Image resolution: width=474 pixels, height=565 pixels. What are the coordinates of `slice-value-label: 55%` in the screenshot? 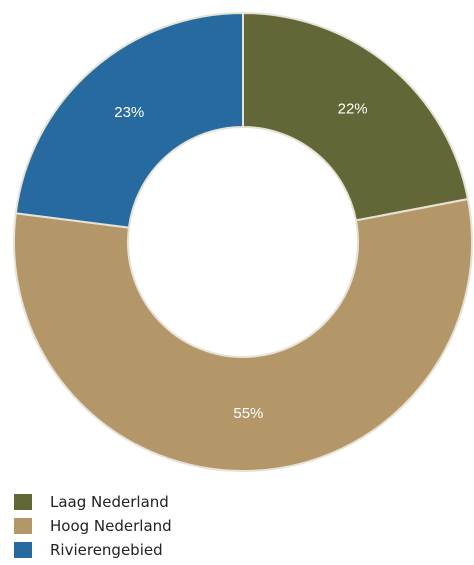 It's located at (248, 413).